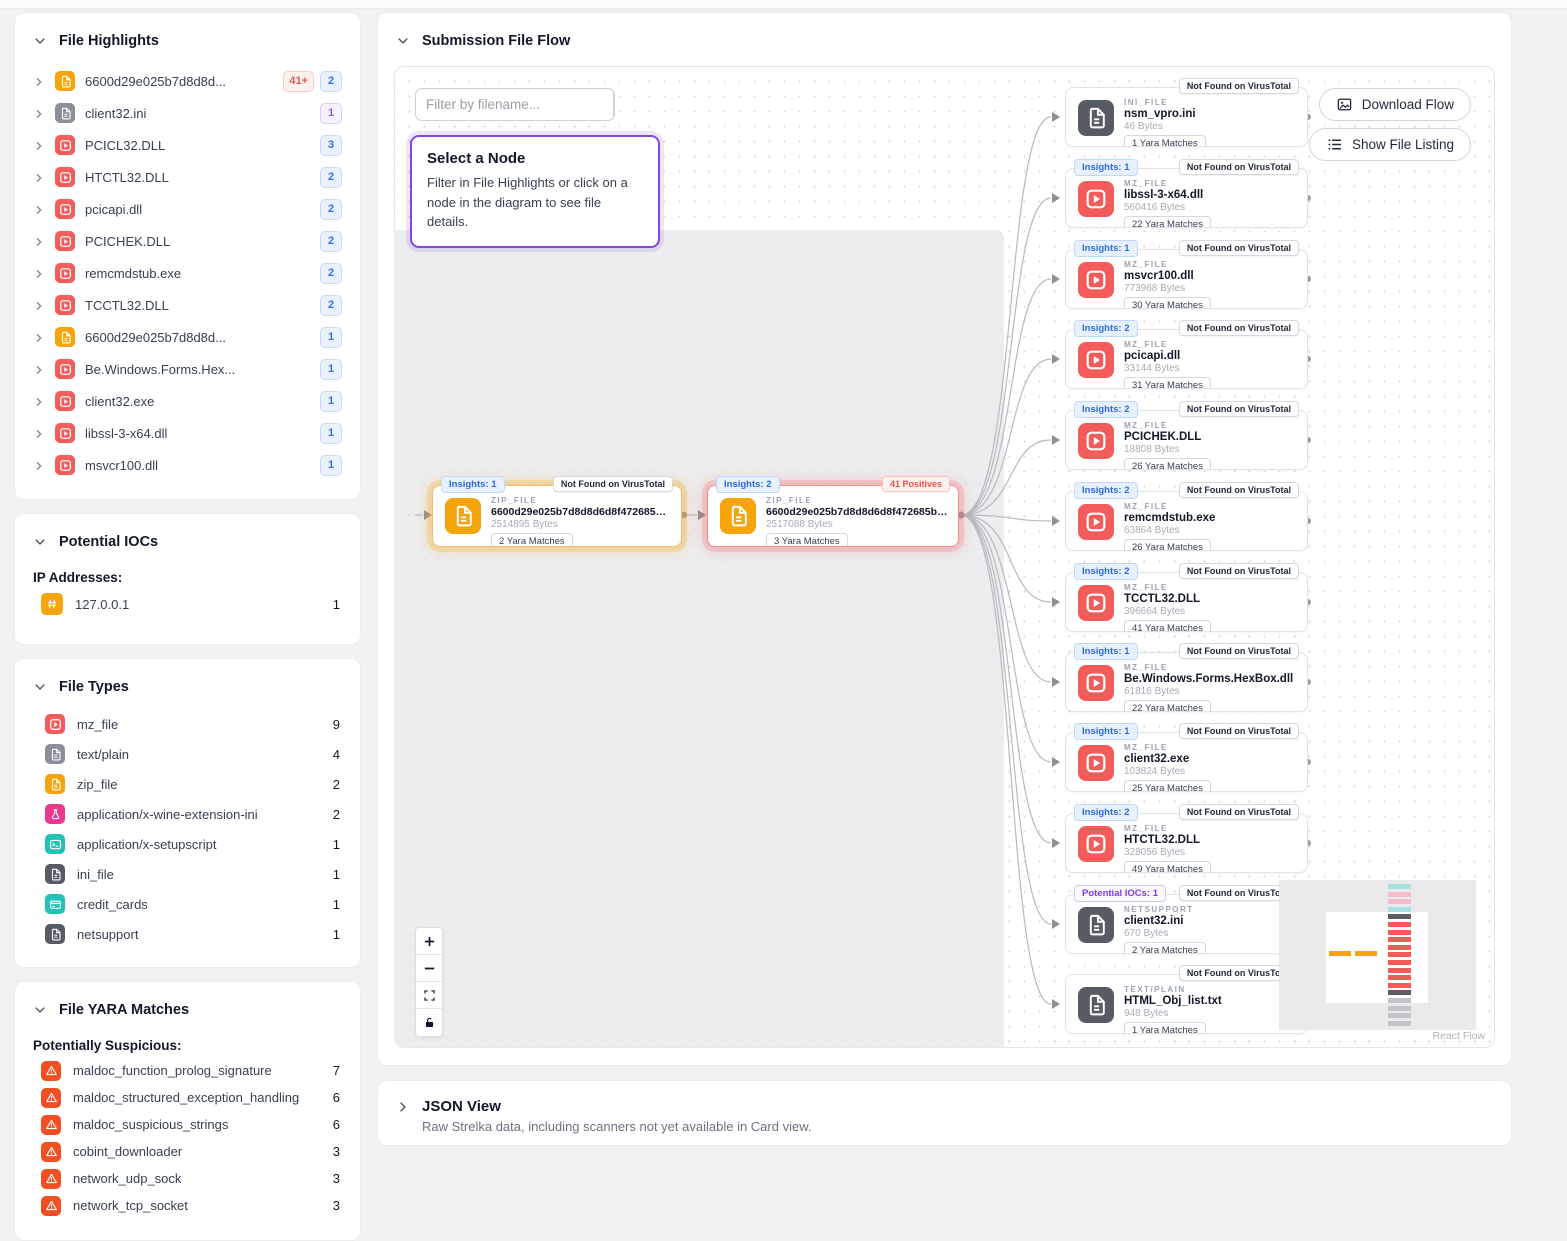 Image resolution: width=1567 pixels, height=1241 pixels. Describe the element at coordinates (429, 941) in the screenshot. I see `zoom-in-button` at that location.